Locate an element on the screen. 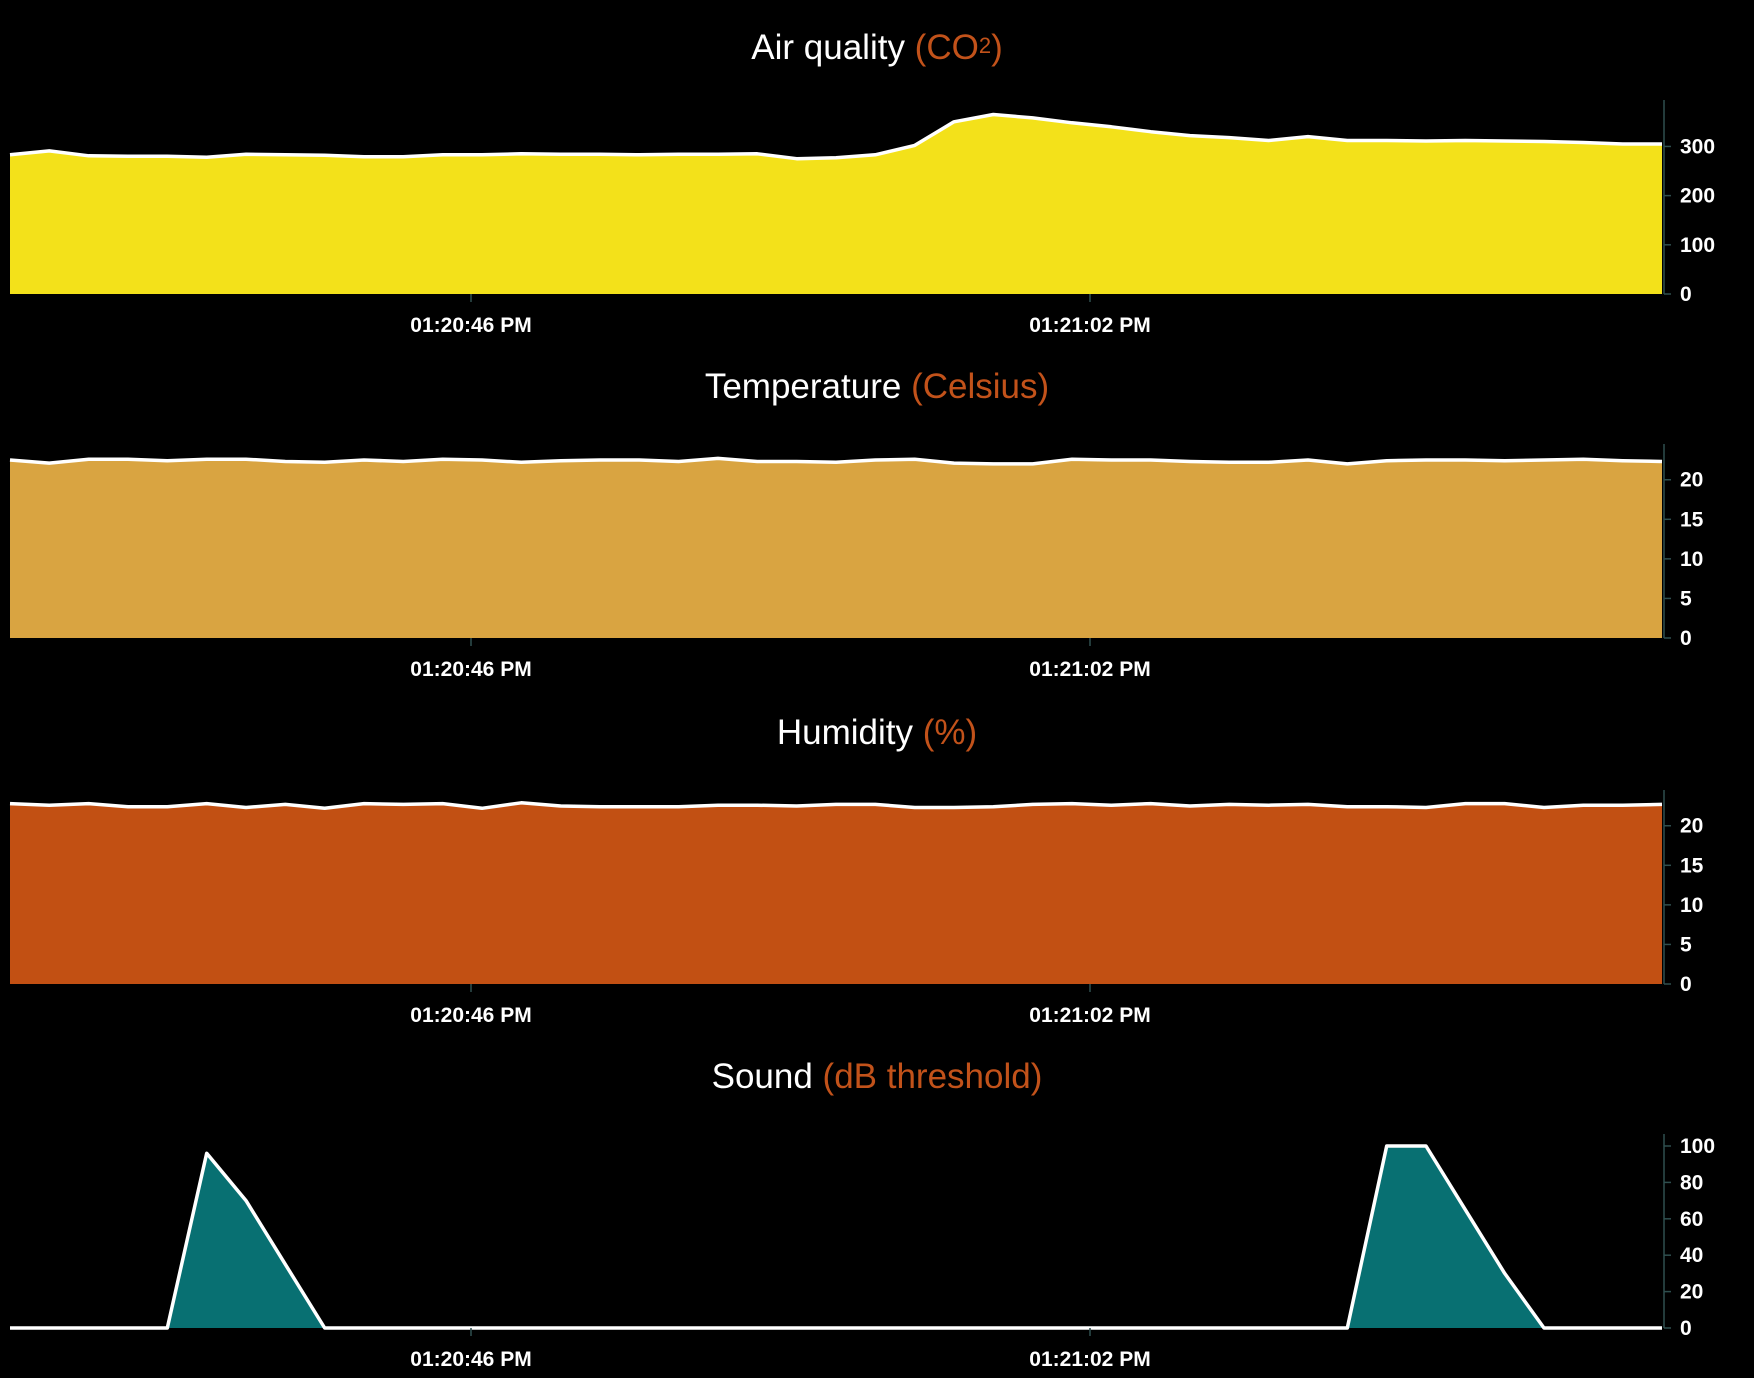 The image size is (1754, 1378). temperature-y-tick-label: 5 is located at coordinates (1686, 598).